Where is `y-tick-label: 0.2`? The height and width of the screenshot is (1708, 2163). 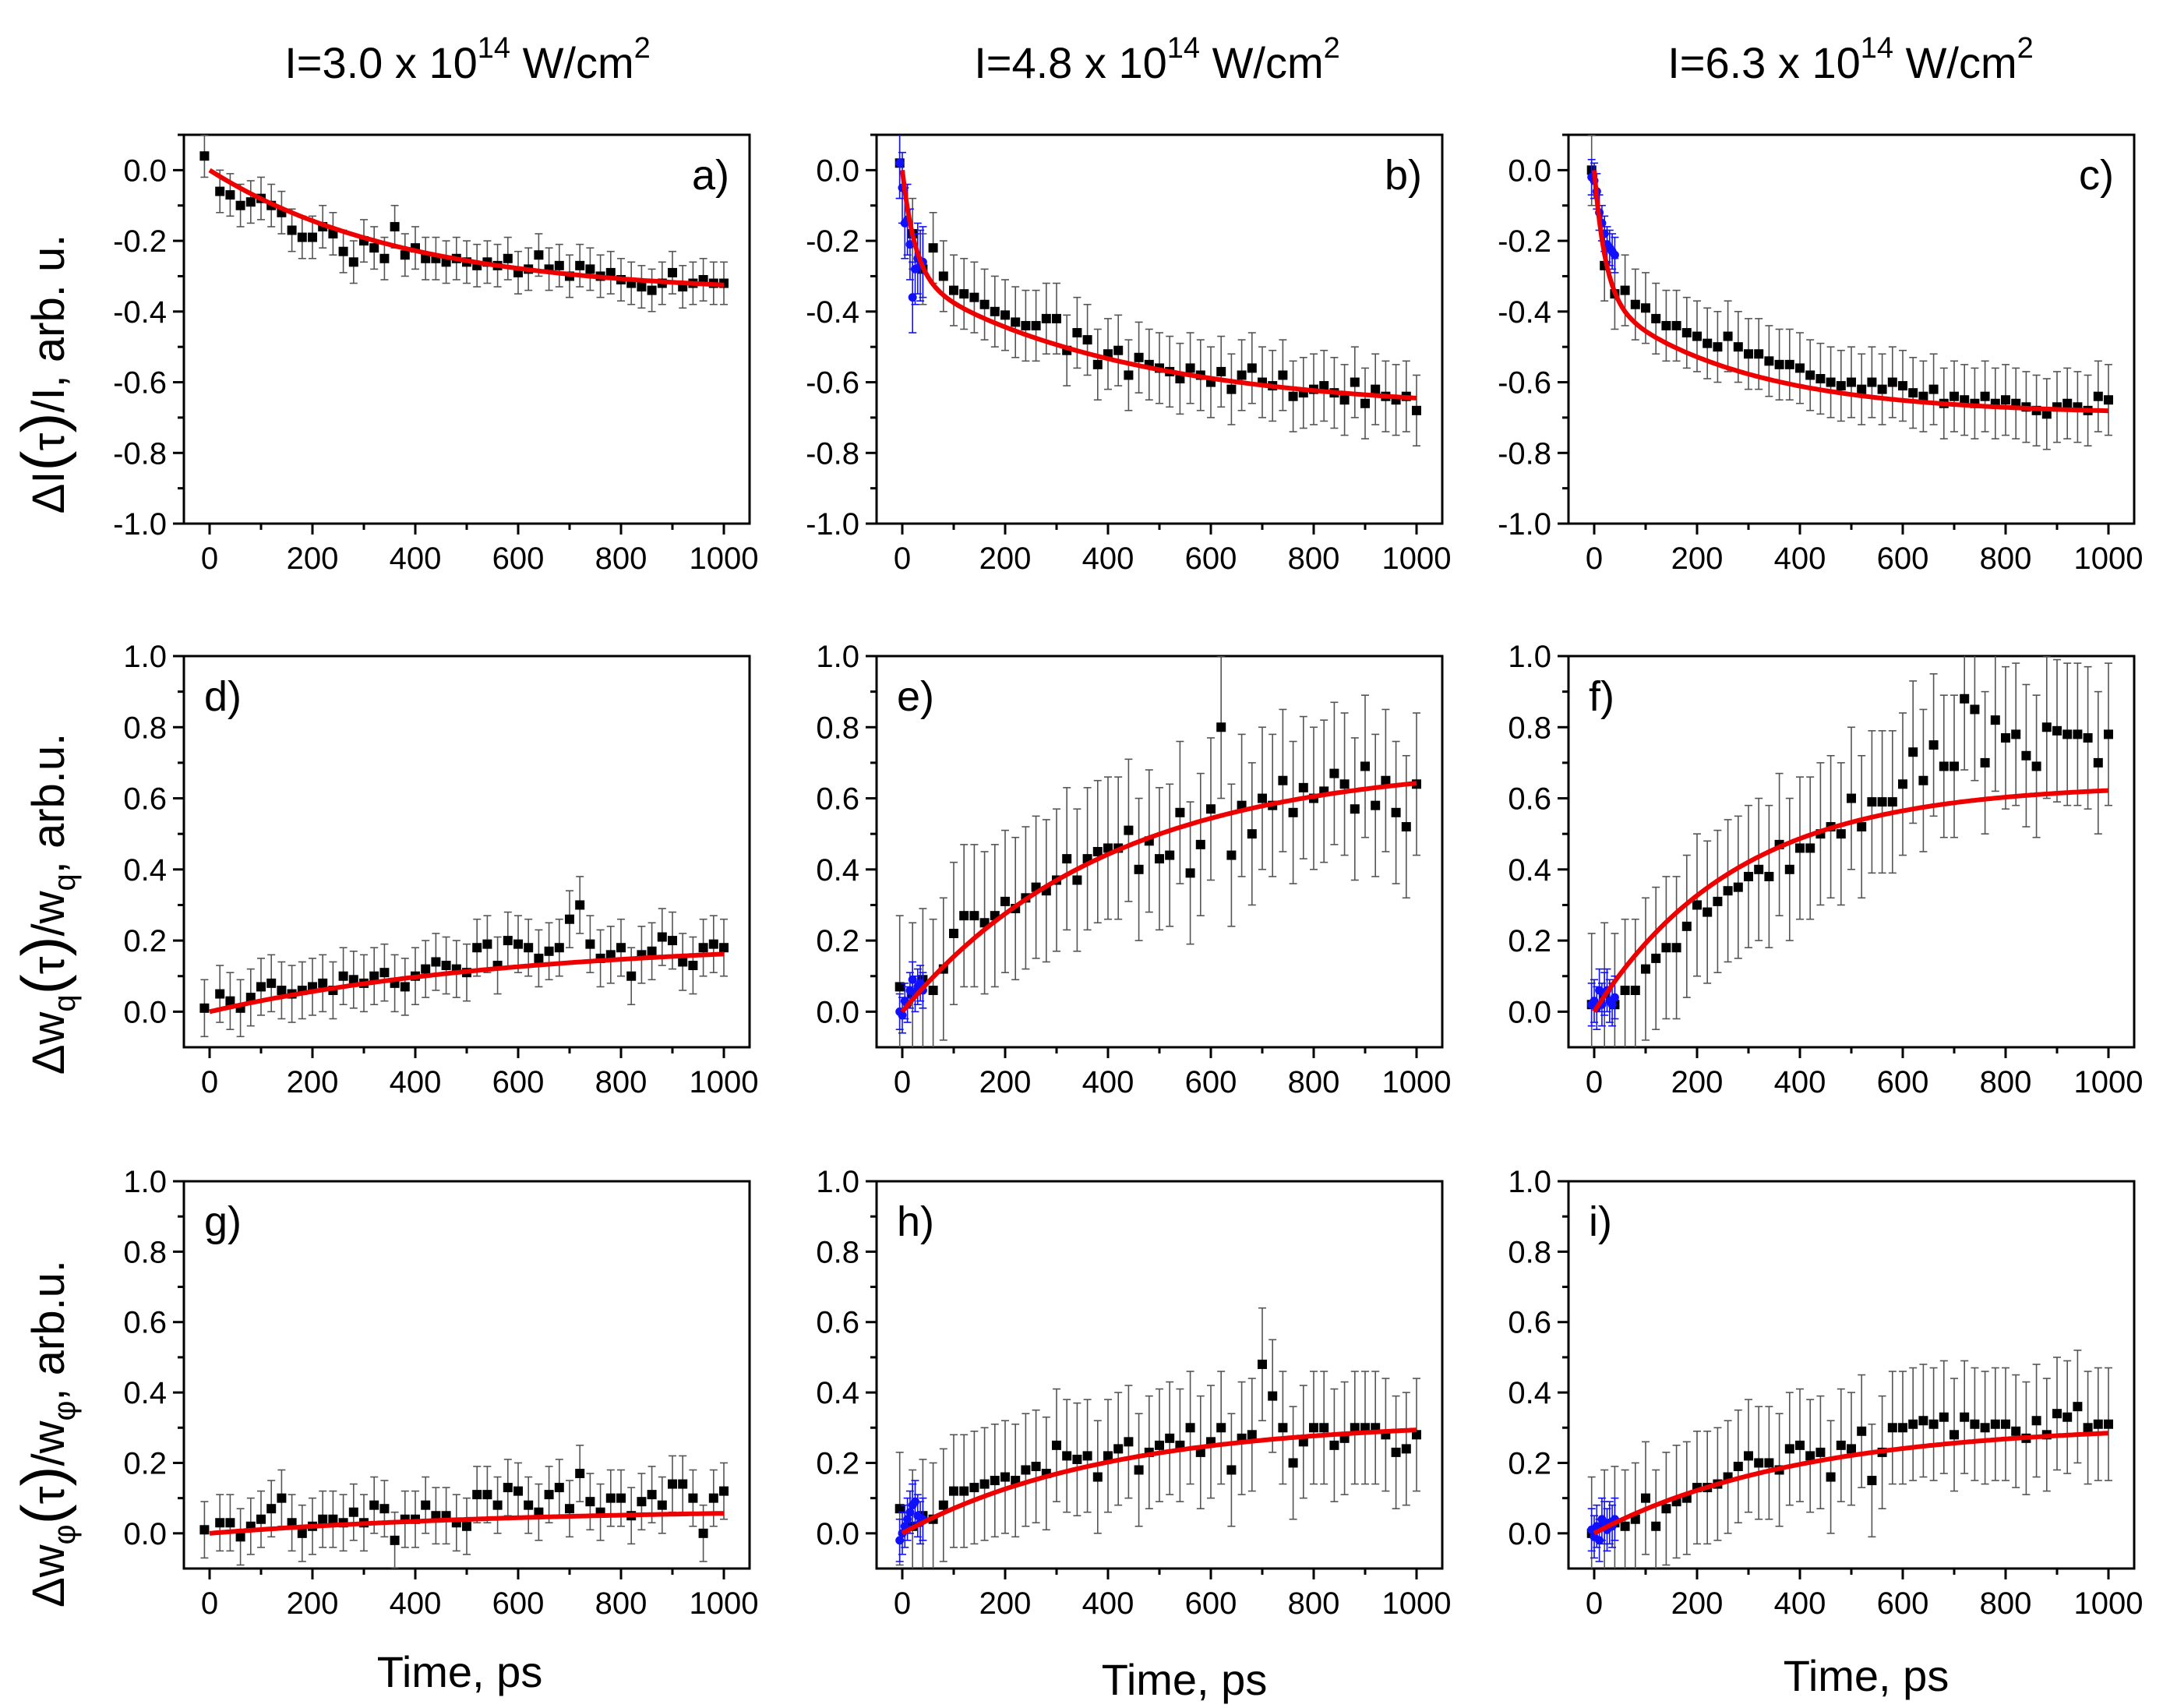
y-tick-label: 0.2 is located at coordinates (1529, 941).